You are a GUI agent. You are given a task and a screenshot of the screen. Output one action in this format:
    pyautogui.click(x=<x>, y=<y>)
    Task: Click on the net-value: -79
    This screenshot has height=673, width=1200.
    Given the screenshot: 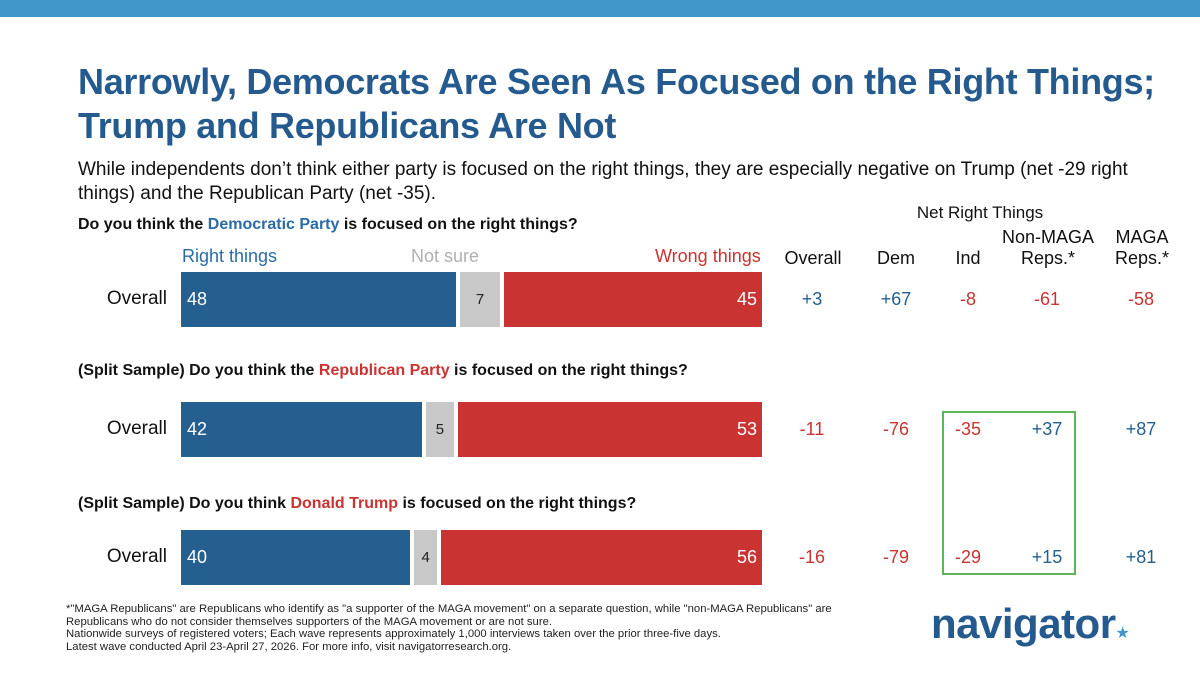 What is the action you would take?
    pyautogui.click(x=895, y=557)
    